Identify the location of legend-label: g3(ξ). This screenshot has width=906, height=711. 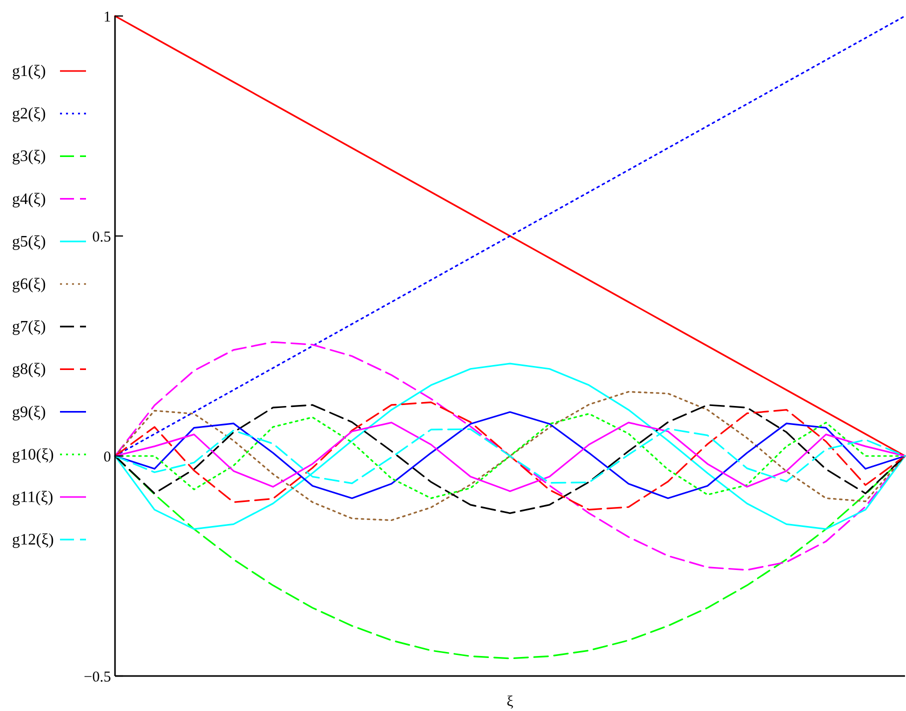
(29, 157).